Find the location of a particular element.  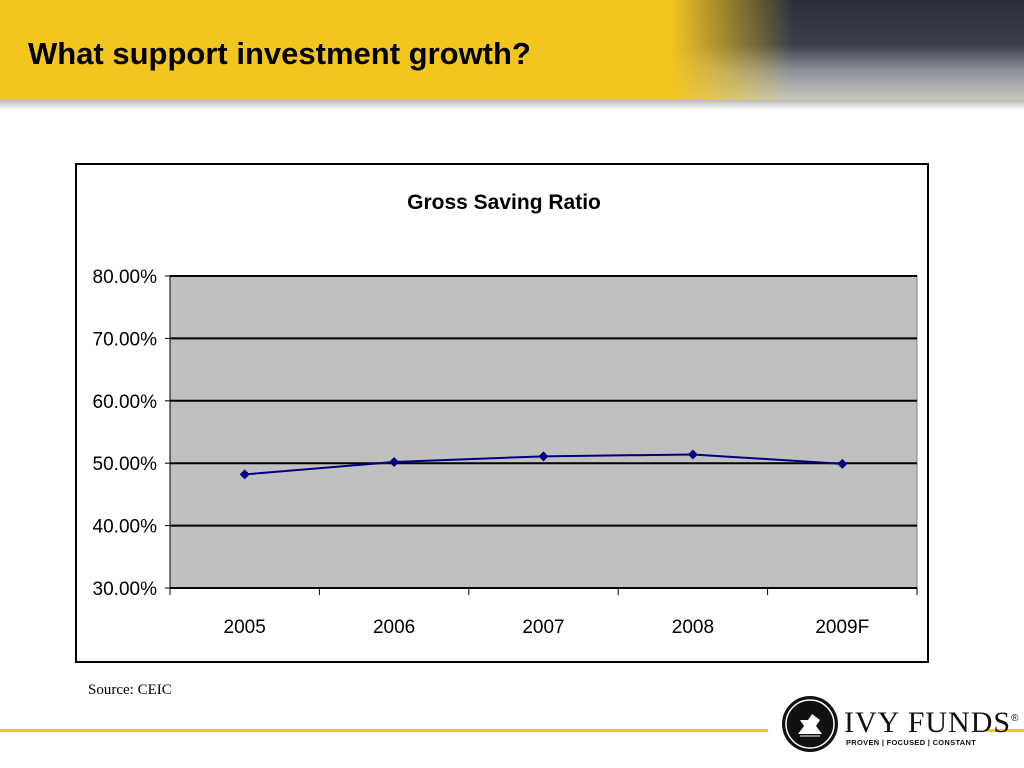

x-axis-ticks: 2005 2006 2007 2008 2009F is located at coordinates (543, 613).